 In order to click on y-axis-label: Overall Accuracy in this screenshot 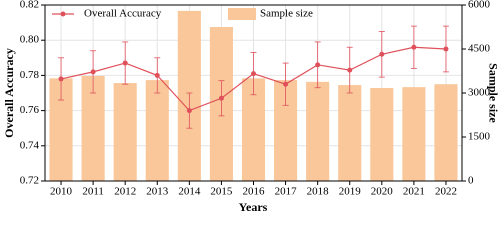, I will do `click(9, 93)`.